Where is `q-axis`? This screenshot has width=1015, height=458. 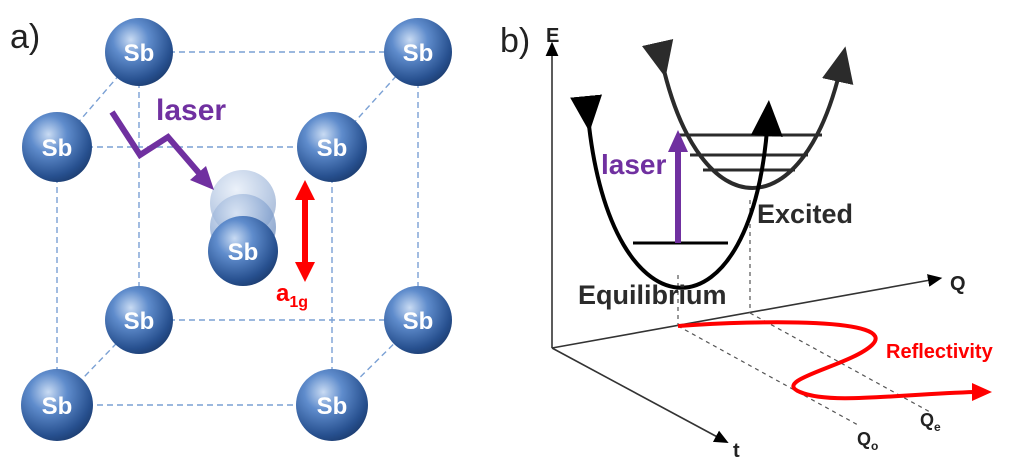 q-axis is located at coordinates (747, 311).